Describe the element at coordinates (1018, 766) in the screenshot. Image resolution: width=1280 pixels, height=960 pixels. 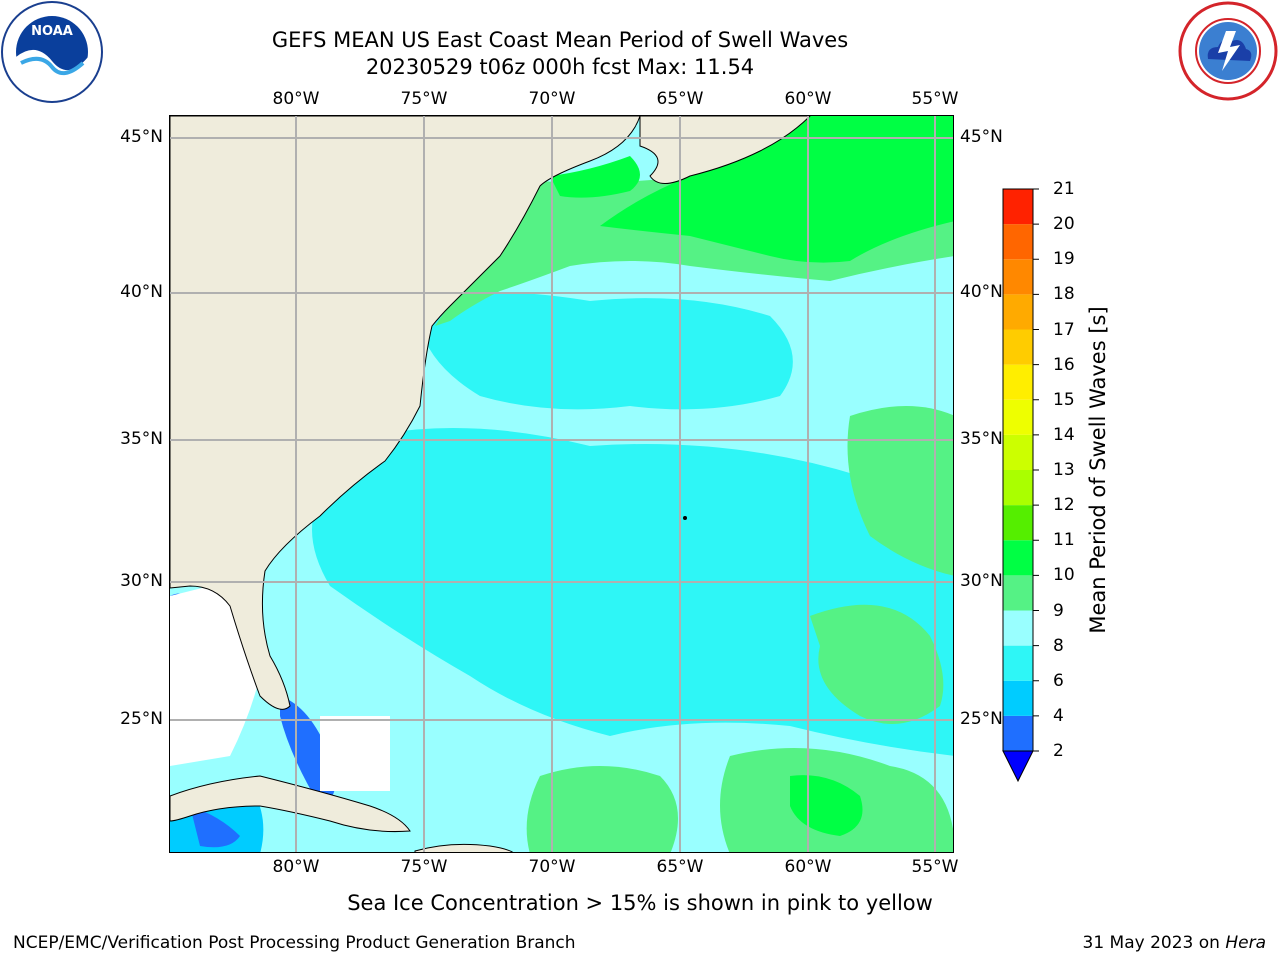
I see `colorbar-extend-arrow` at that location.